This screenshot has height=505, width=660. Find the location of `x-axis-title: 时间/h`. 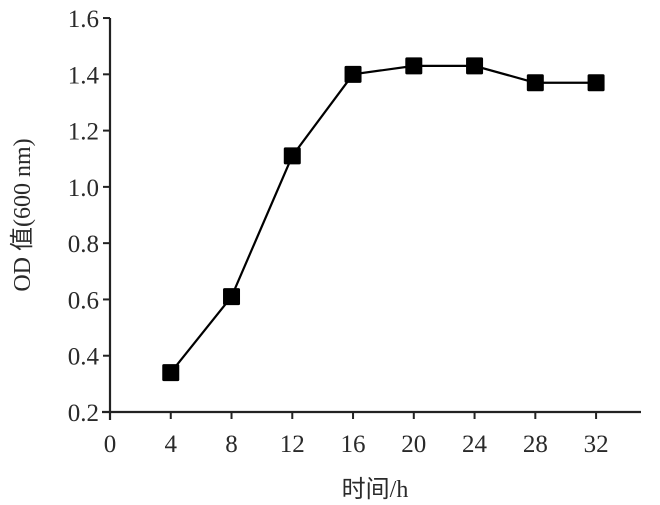

x-axis-title: 时间/h is located at coordinates (375, 489).